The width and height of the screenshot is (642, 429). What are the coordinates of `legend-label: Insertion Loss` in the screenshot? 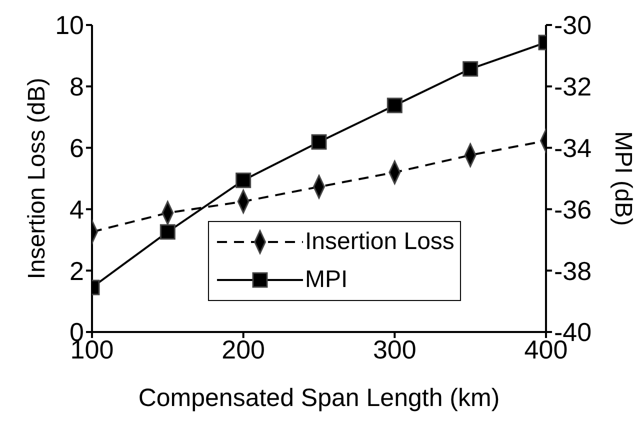 It's located at (379, 241).